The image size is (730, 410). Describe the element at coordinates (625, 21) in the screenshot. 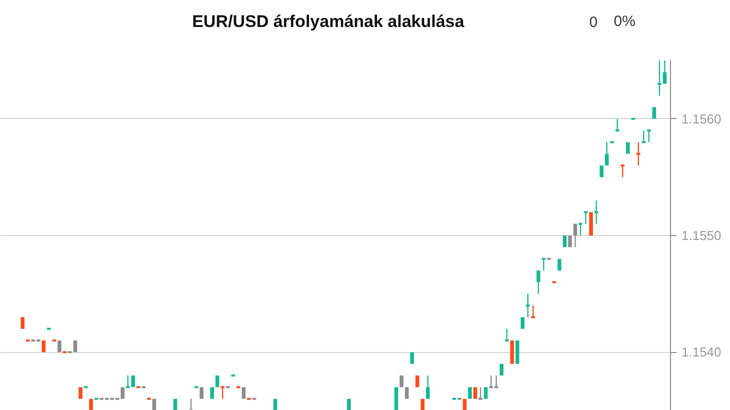

I see `text: 0%` at that location.